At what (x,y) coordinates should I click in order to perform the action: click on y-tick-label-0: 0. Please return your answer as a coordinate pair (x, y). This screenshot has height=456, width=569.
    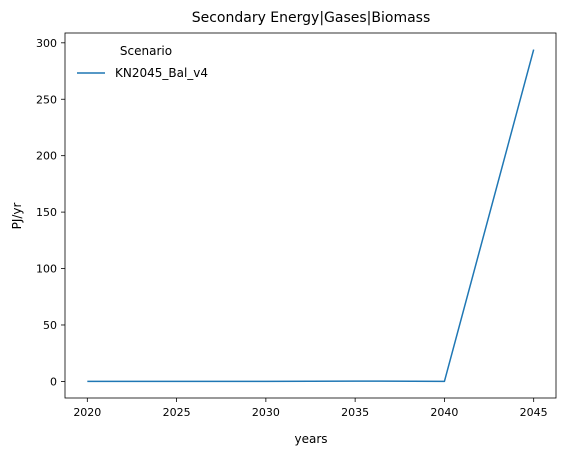
    Looking at the image, I should click on (53, 381).